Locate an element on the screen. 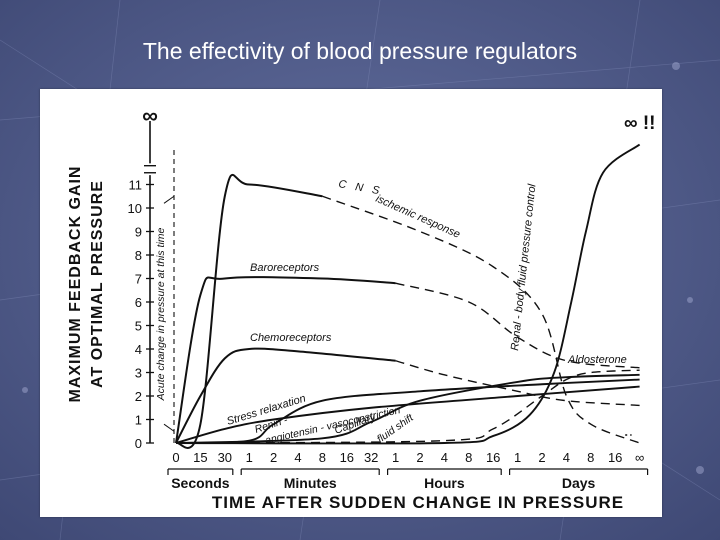  x-tick-label: 0 is located at coordinates (175, 457).